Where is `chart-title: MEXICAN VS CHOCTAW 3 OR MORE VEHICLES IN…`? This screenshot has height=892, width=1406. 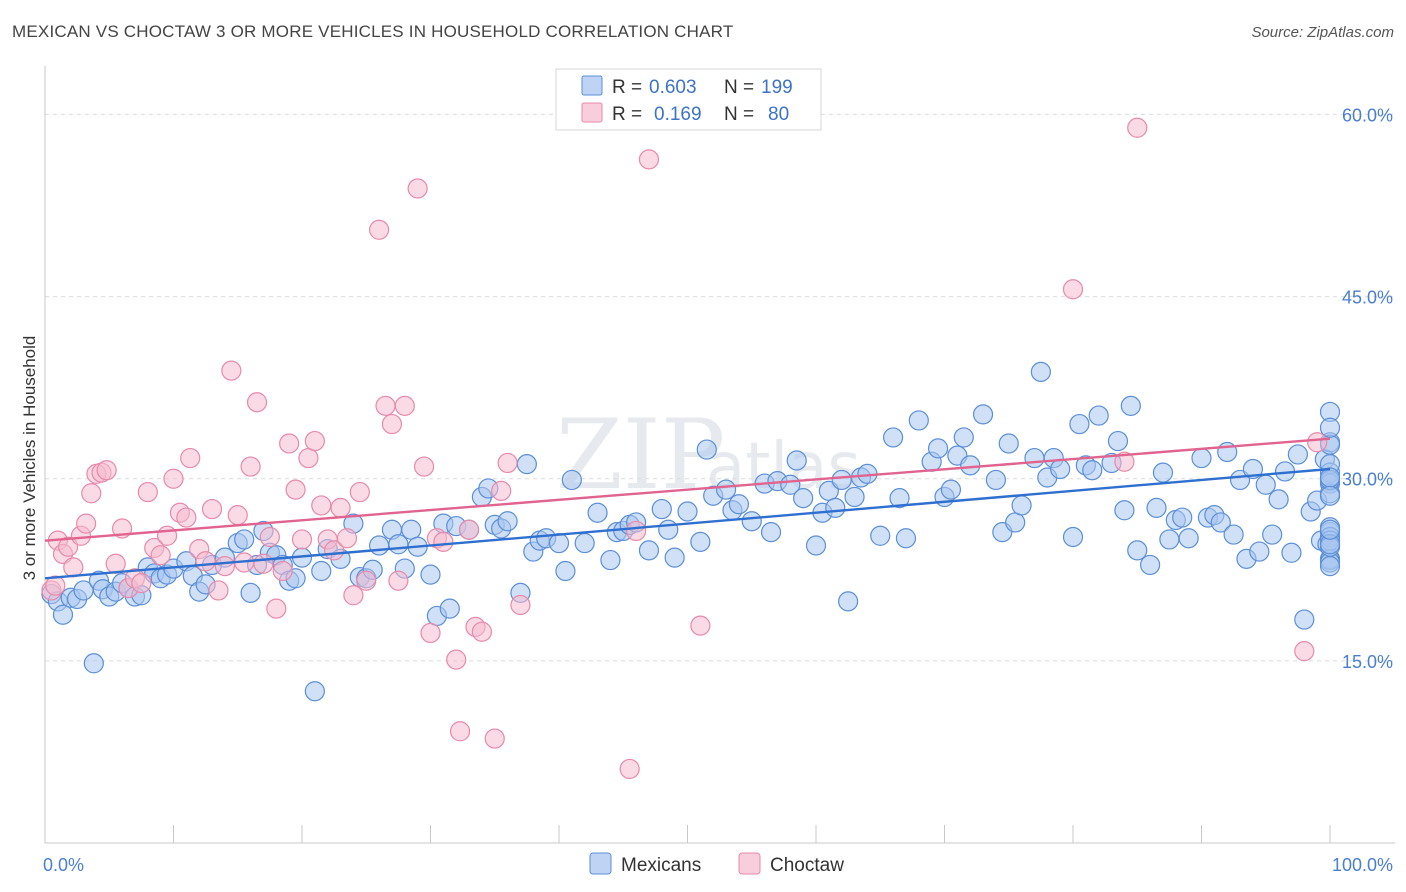 chart-title: MEXICAN VS CHOCTAW 3 OR MORE VEHICLES IN… is located at coordinates (373, 31).